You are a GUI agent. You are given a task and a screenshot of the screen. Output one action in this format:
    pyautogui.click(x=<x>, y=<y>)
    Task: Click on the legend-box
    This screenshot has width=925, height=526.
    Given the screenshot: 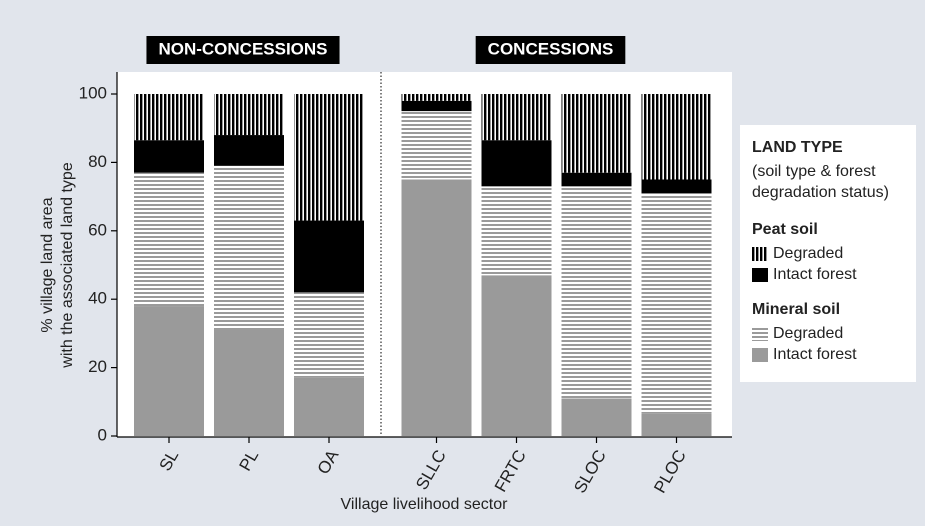 What is the action you would take?
    pyautogui.click(x=828, y=253)
    